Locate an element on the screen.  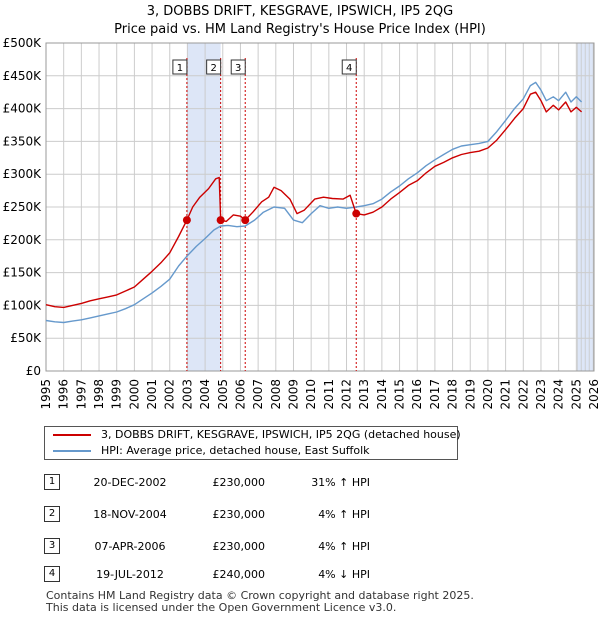
sale-label-number: 4 is located at coordinates (349, 68).